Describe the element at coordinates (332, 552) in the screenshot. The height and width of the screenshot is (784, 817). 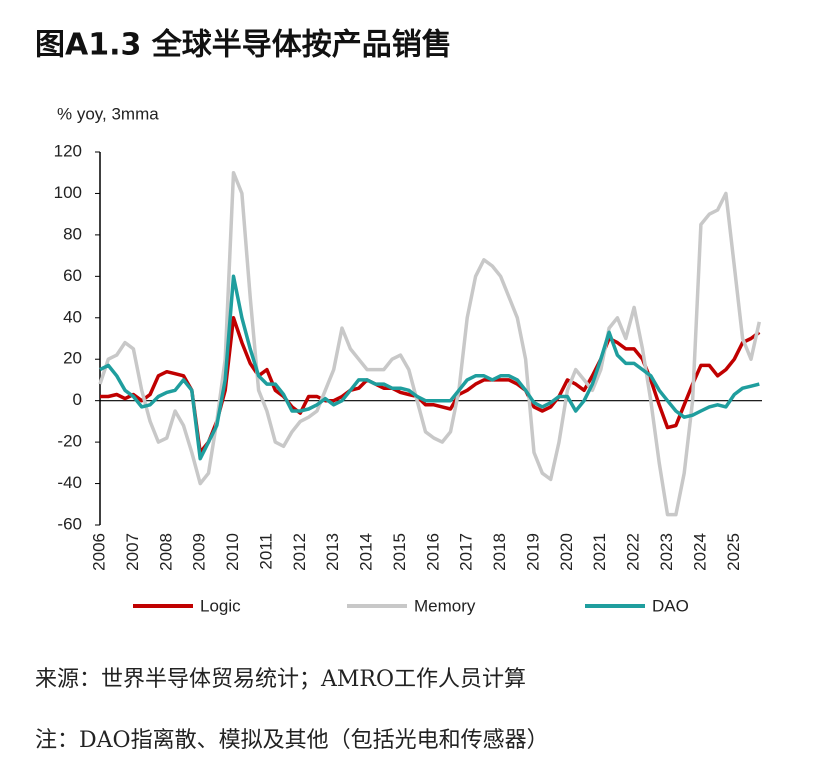
I see `x-tick-label: 2013` at that location.